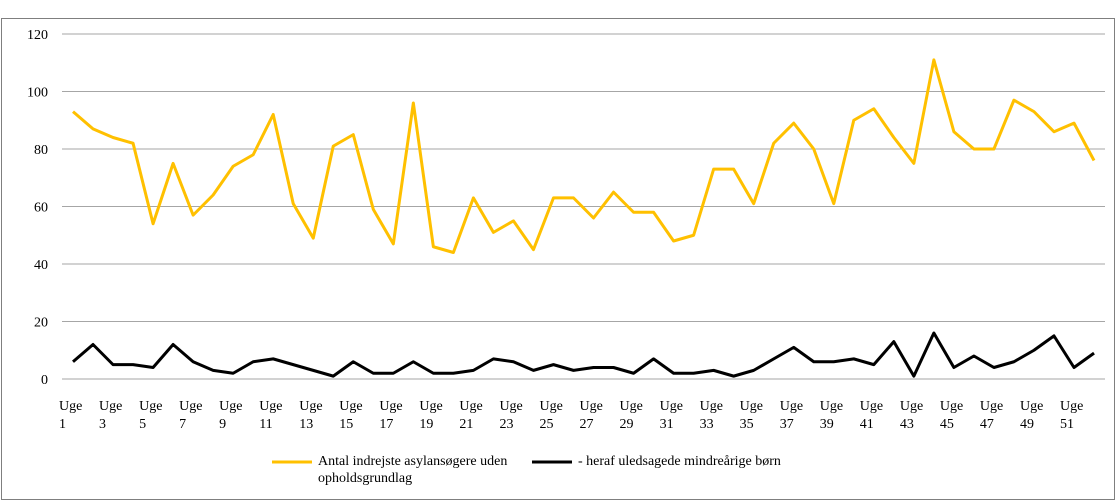  I want to click on x-tick-label: Uge 3, so click(110, 415).